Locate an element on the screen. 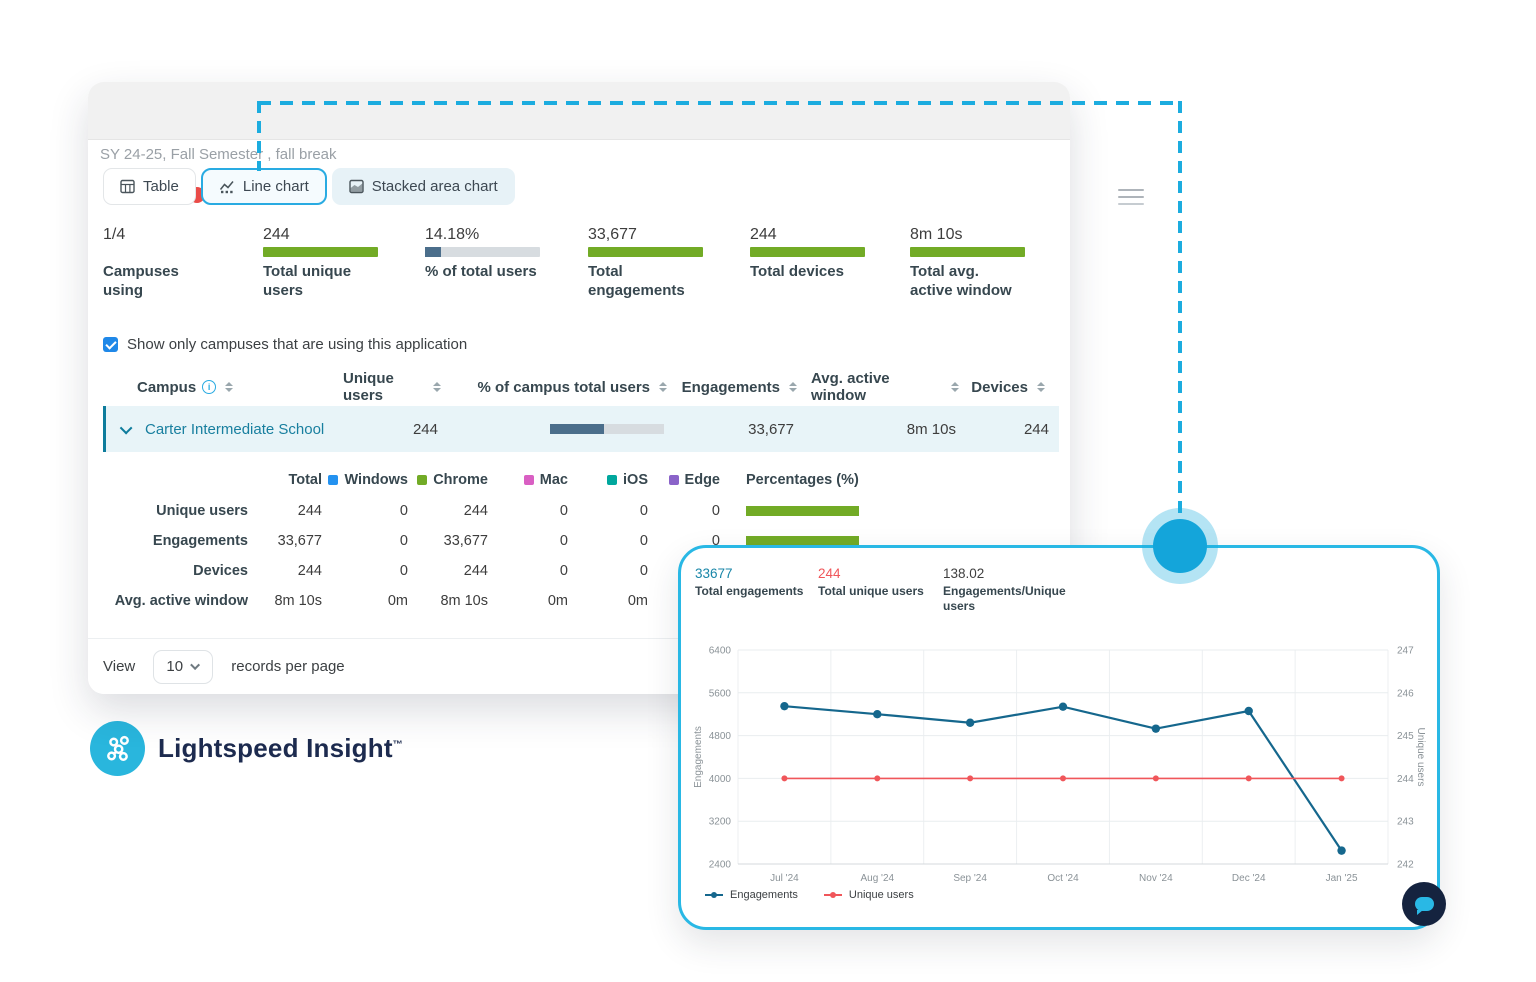 This screenshot has width=1536, height=982. chat-bubble-icon is located at coordinates (1424, 906).